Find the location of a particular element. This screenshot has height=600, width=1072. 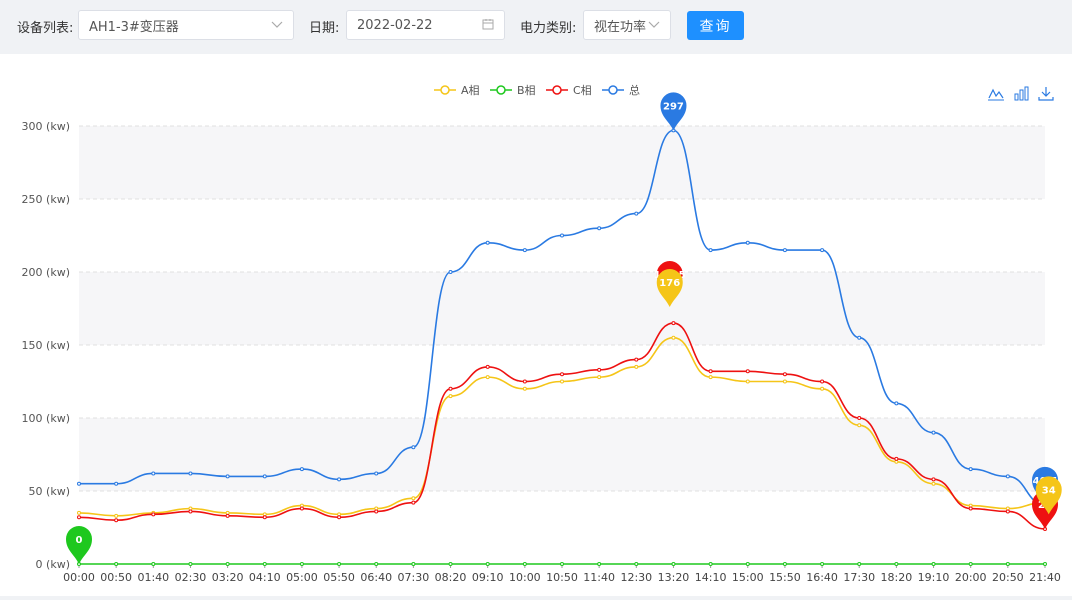

x-tick-label: 02:30 is located at coordinates (191, 577).